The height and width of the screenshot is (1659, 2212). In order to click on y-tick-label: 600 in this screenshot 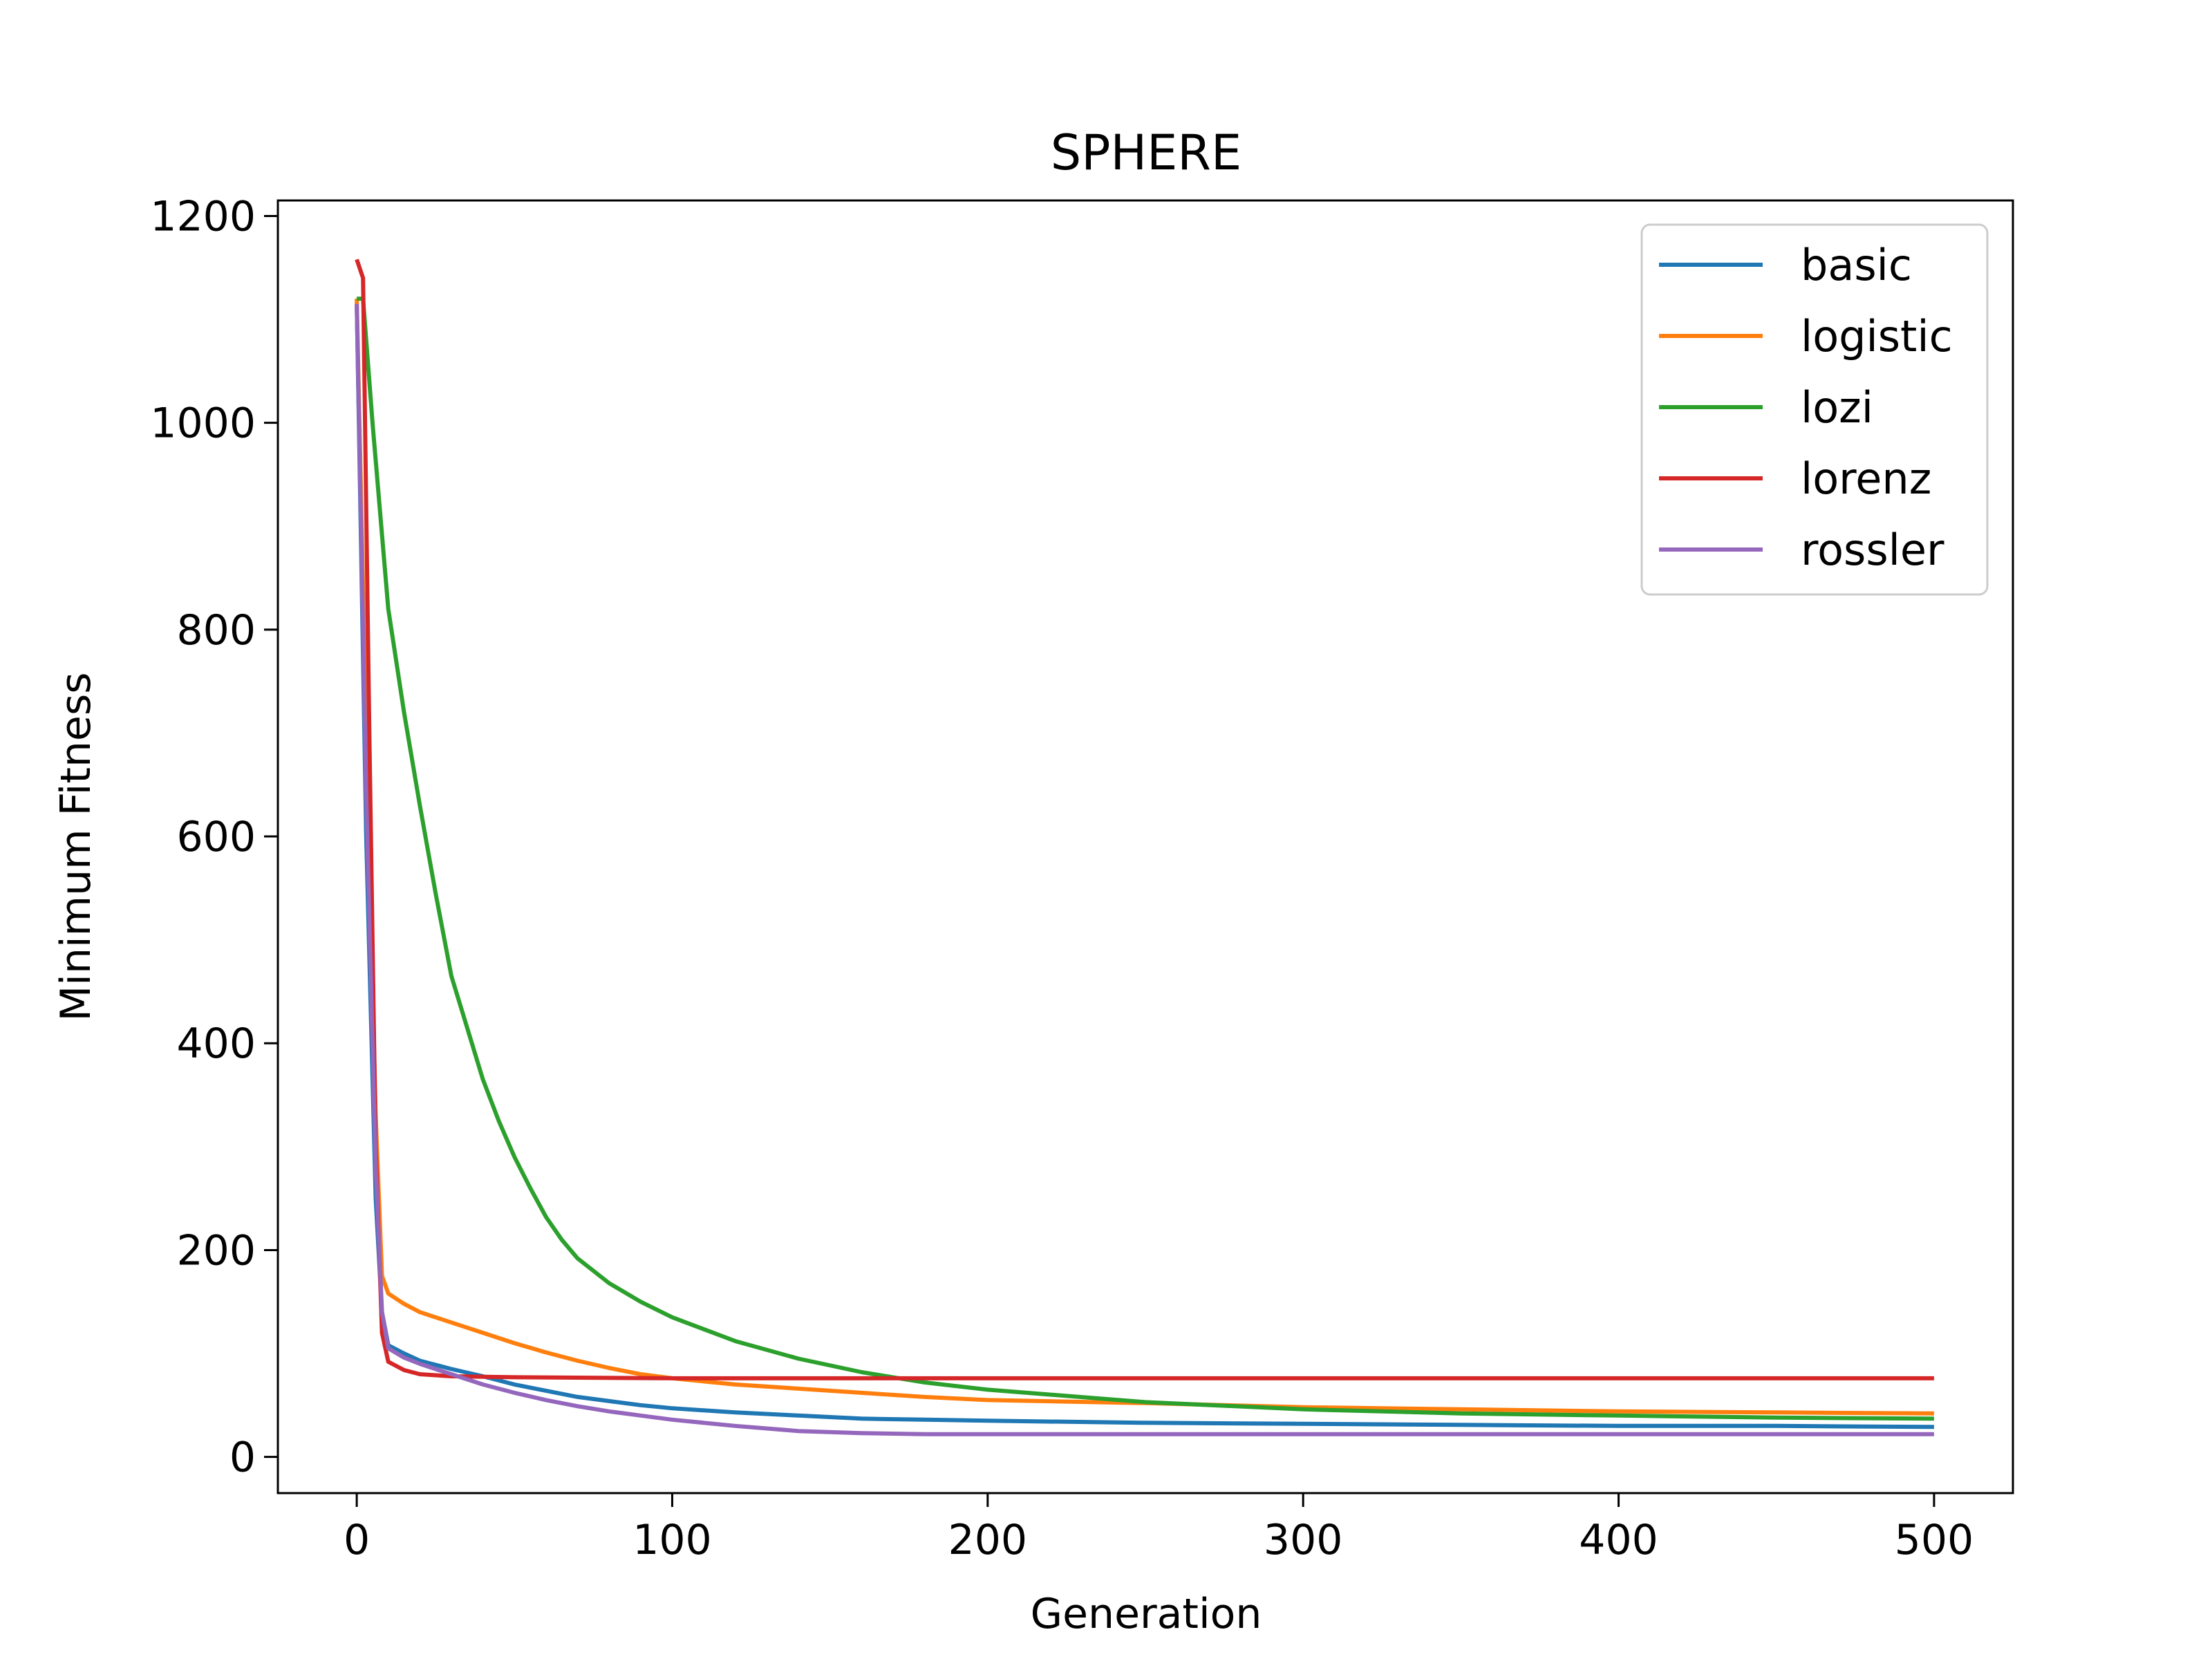, I will do `click(216, 837)`.